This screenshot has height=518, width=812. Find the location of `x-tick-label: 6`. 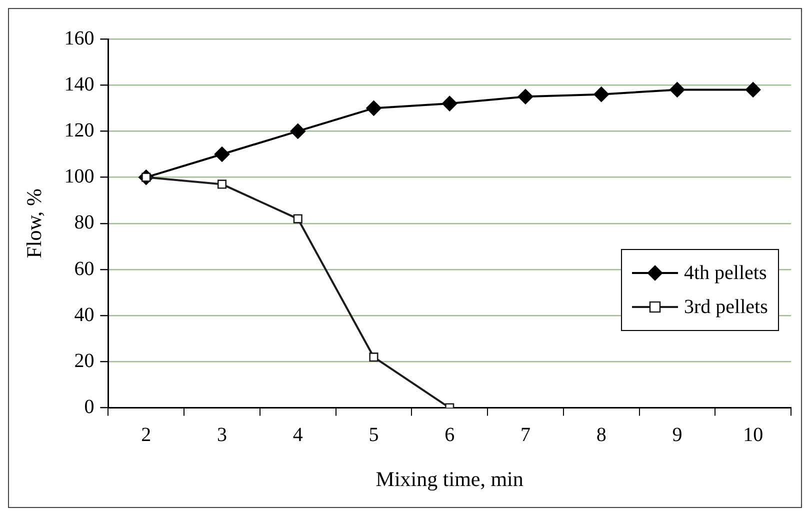

x-tick-label: 6 is located at coordinates (449, 435).